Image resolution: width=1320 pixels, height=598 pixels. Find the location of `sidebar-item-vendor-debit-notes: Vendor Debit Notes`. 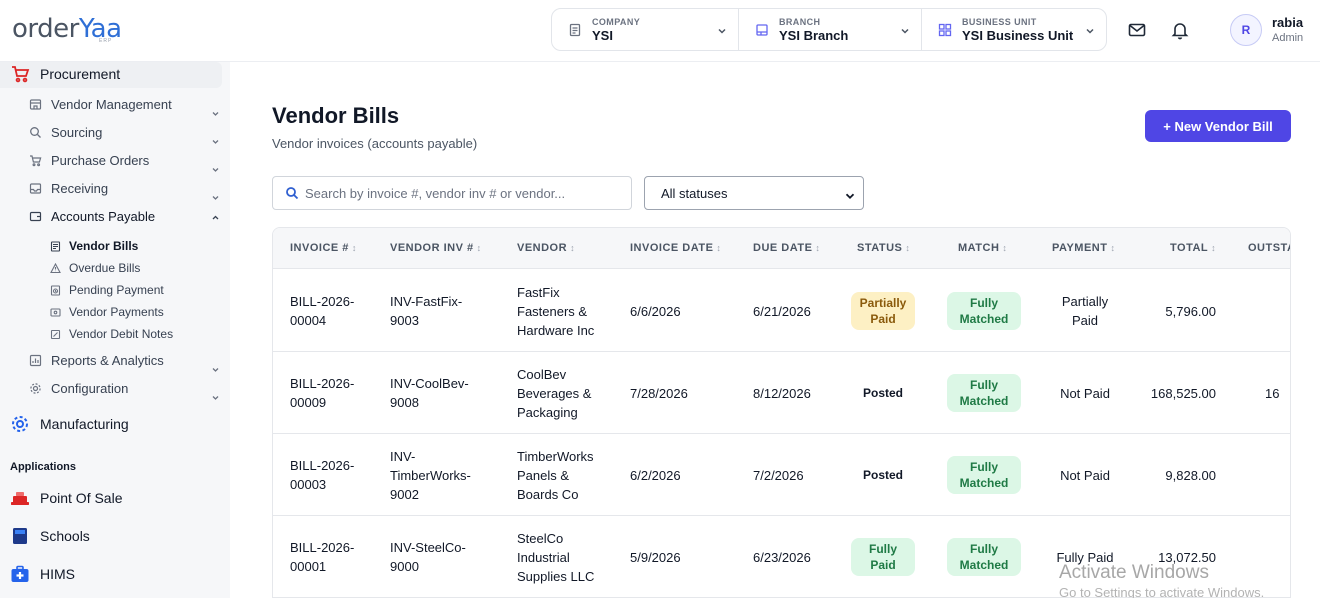

sidebar-item-vendor-debit-notes: Vendor Debit Notes is located at coordinates (111, 334).